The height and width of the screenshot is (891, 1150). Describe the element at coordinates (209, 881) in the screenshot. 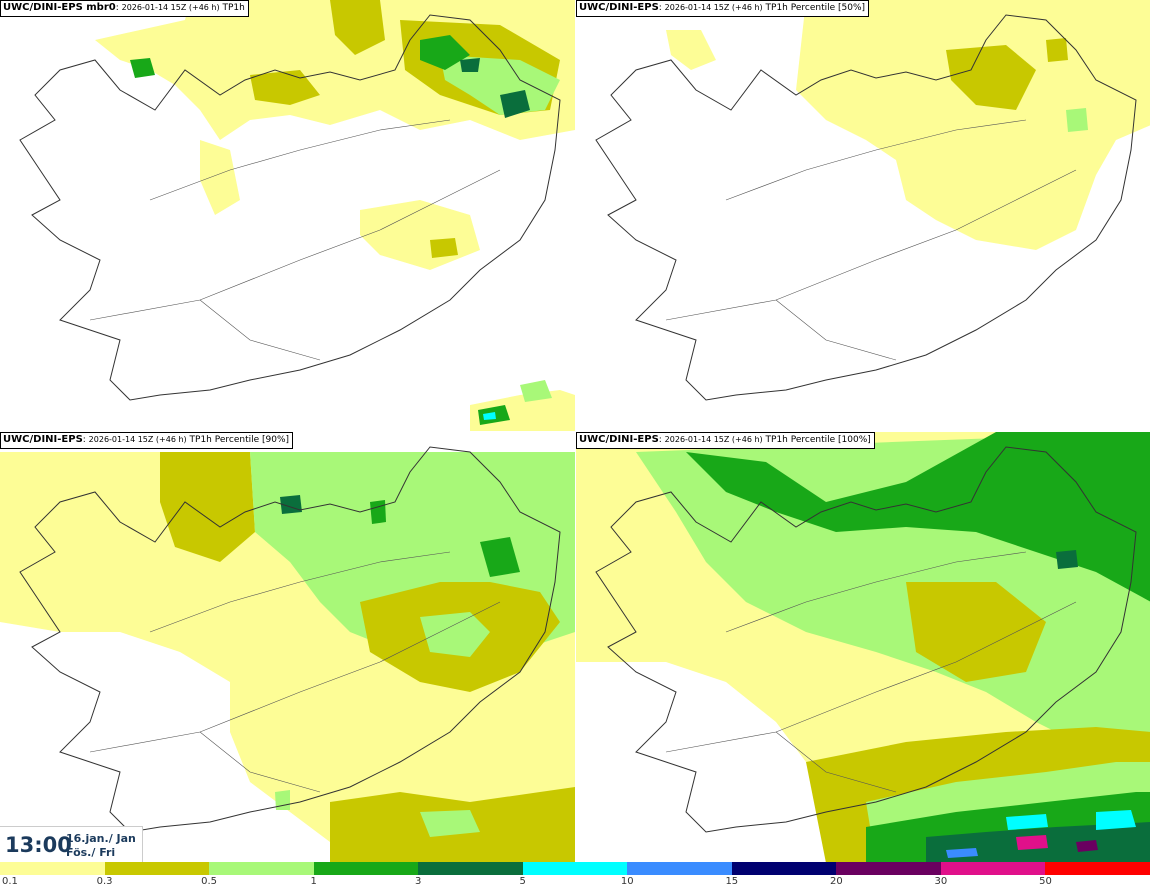

I see `colorbar-tick-label: 0.5` at that location.